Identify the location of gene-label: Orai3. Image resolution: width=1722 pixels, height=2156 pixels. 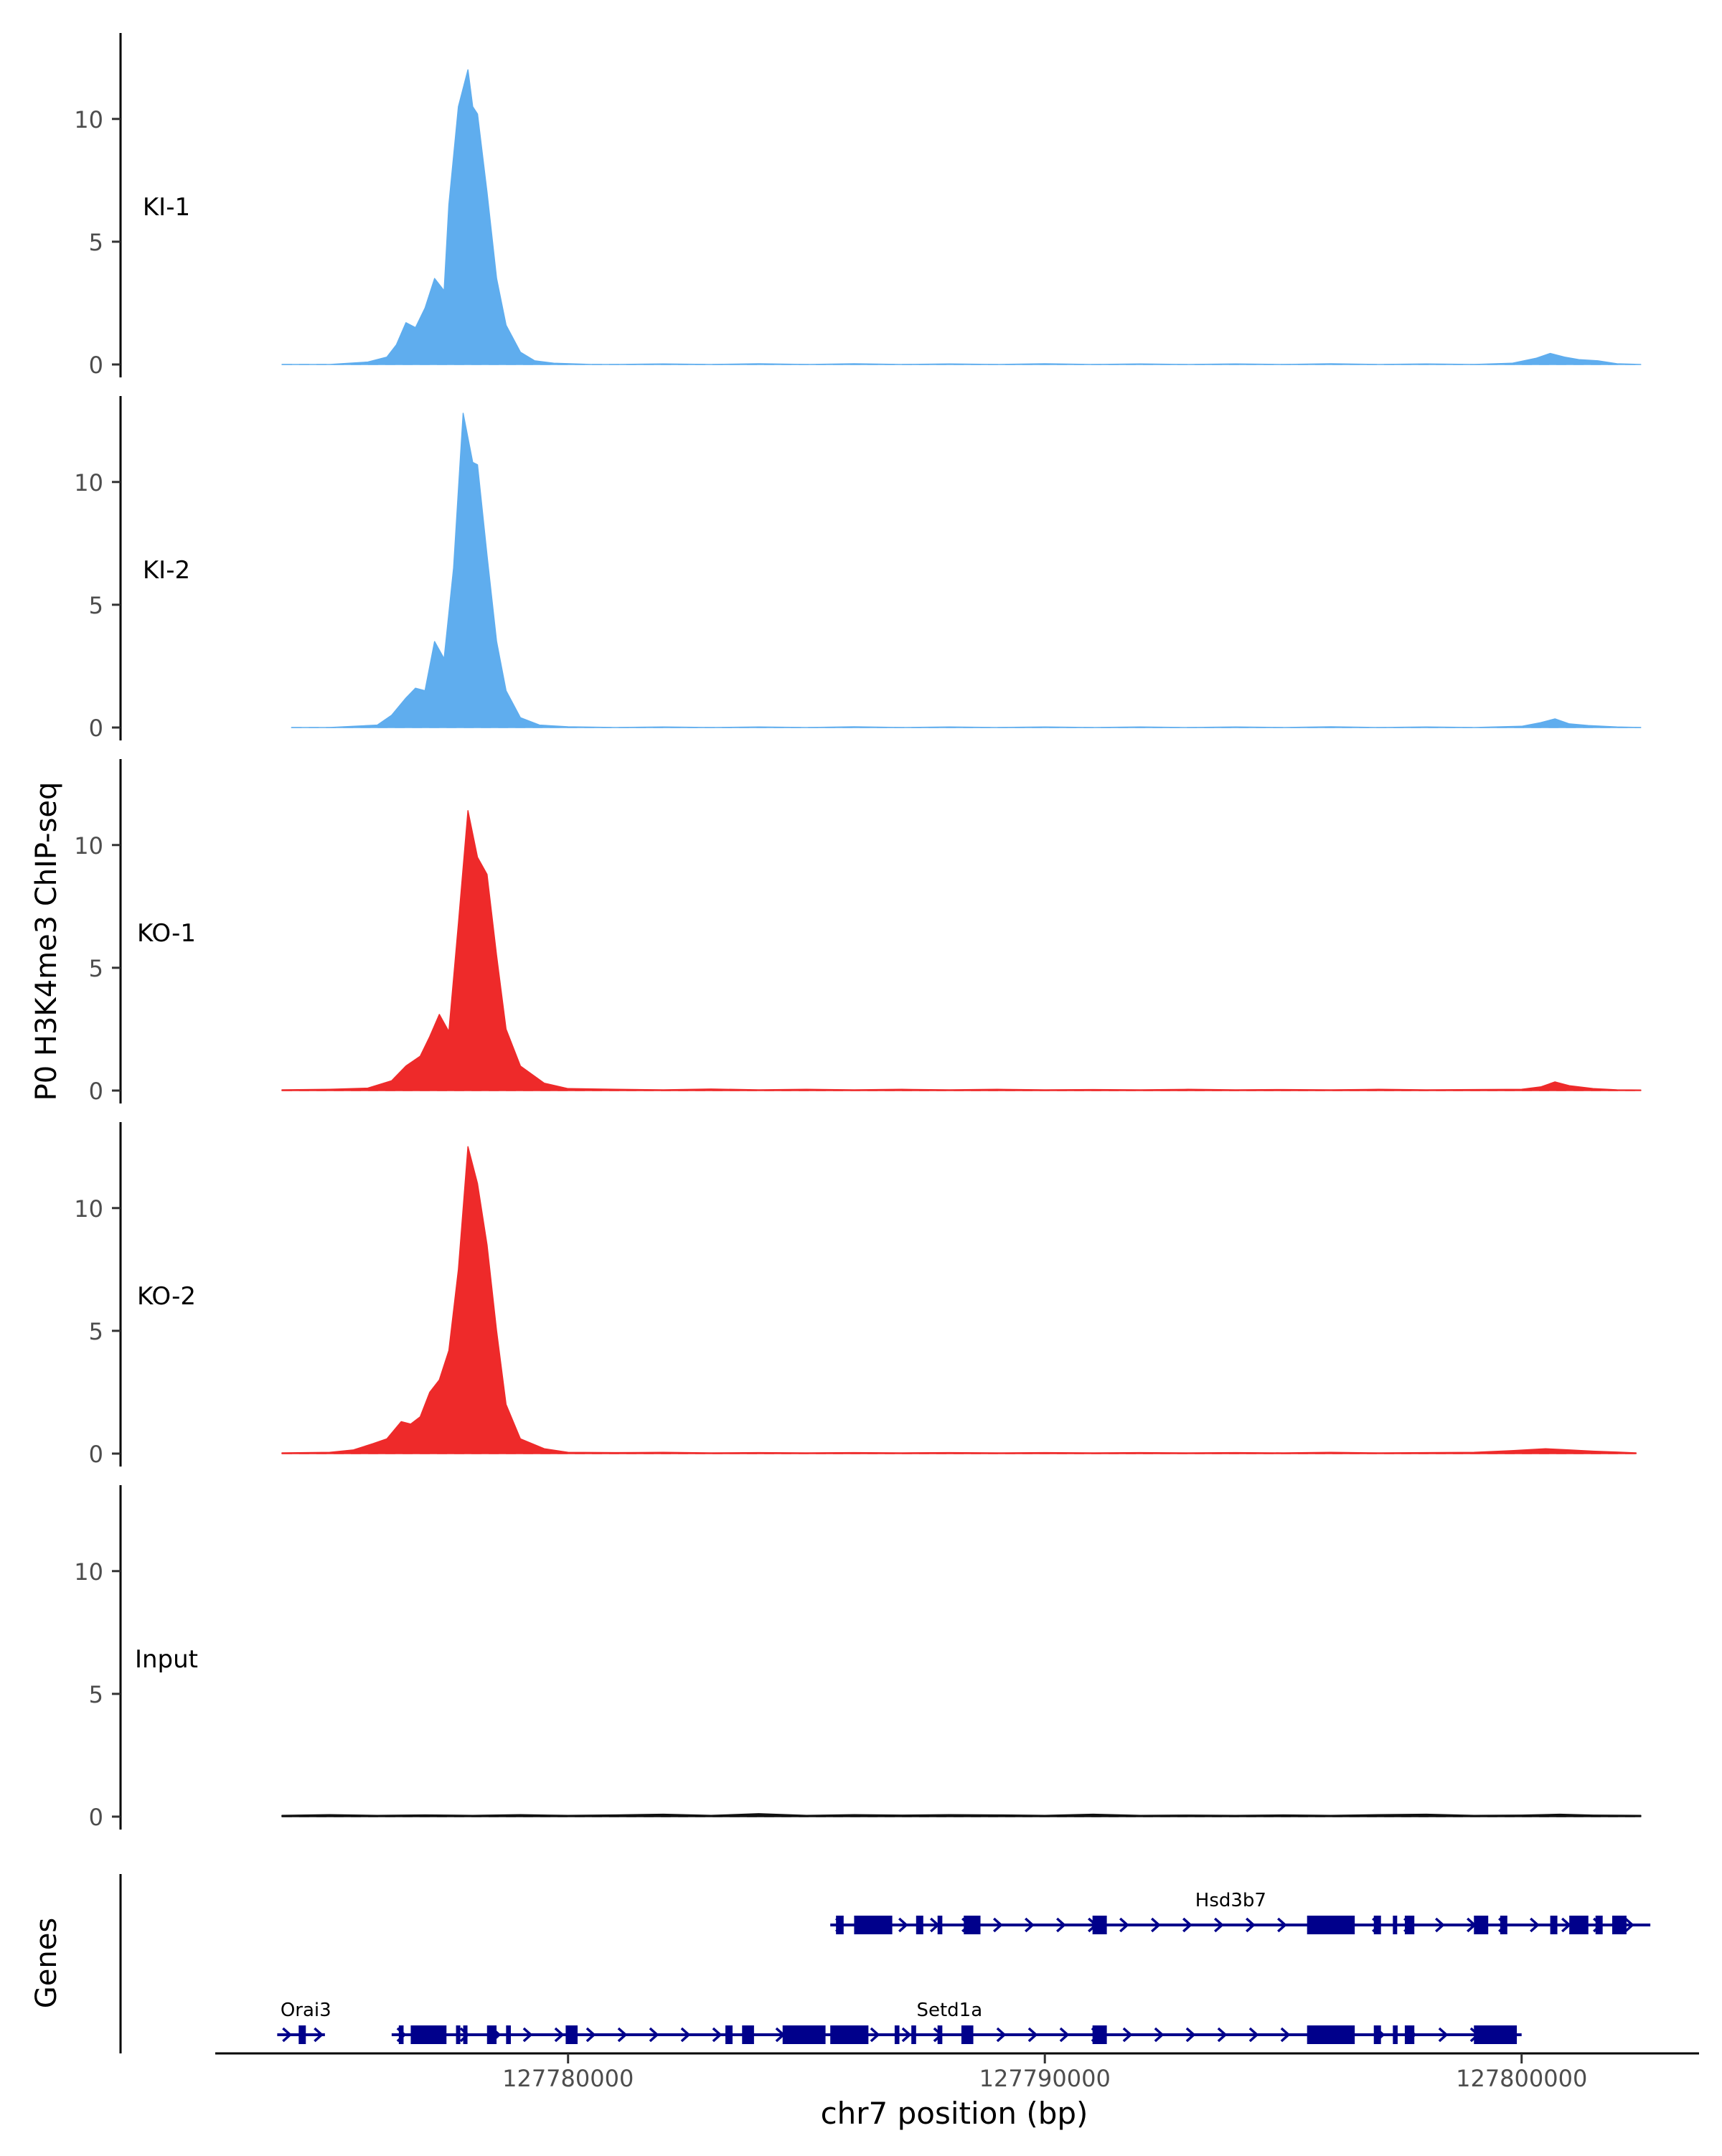
(306, 2011).